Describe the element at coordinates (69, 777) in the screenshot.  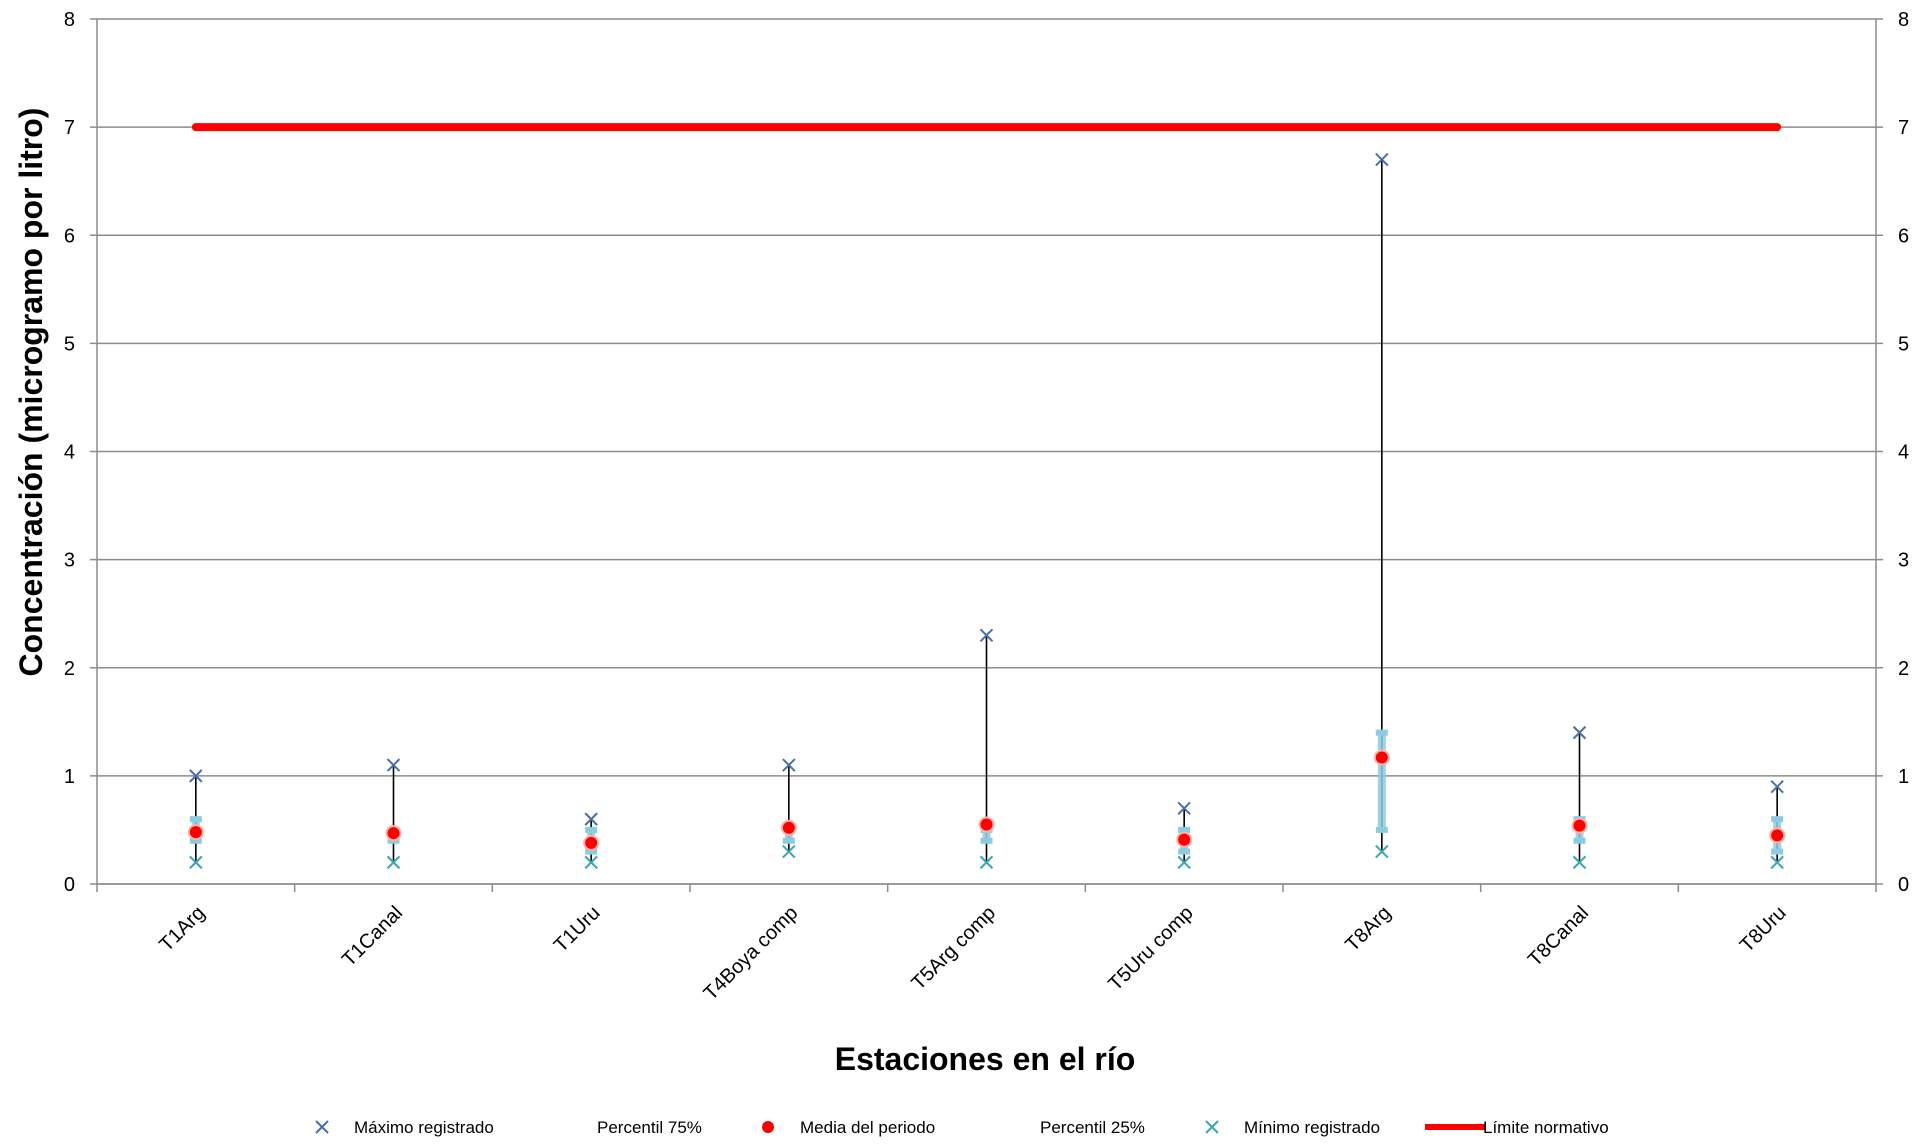
I see `y-tick-label: 1` at that location.